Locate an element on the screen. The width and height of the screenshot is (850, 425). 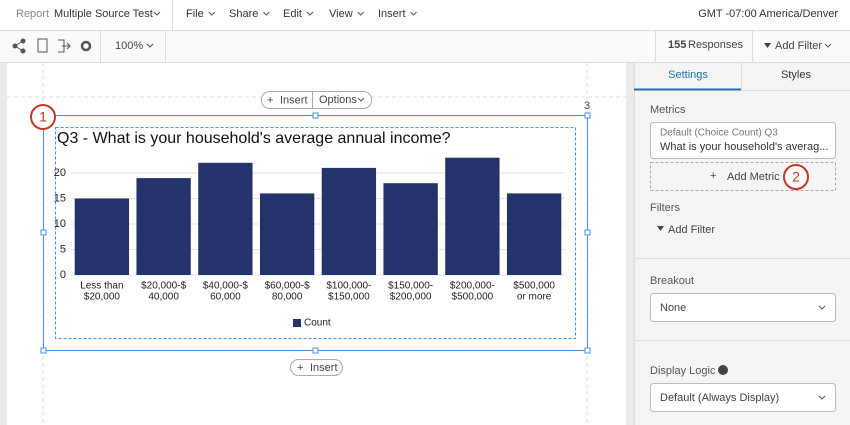
x-tick-label: $100,000- is located at coordinates (348, 286).